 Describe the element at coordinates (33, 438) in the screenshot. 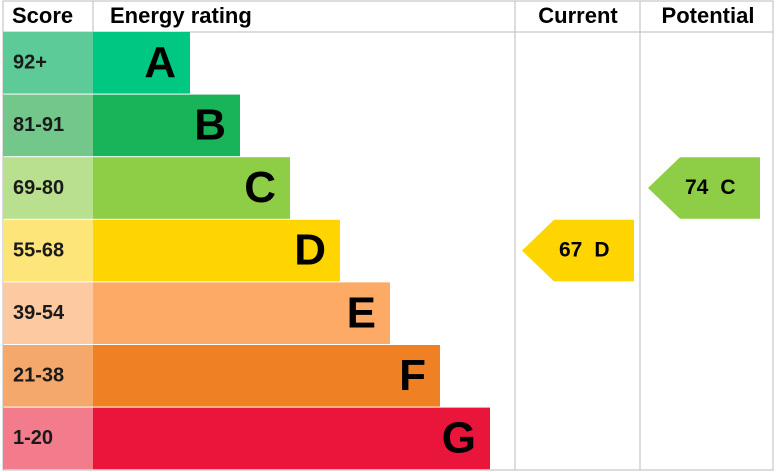

I see `score-label: 1-20` at that location.